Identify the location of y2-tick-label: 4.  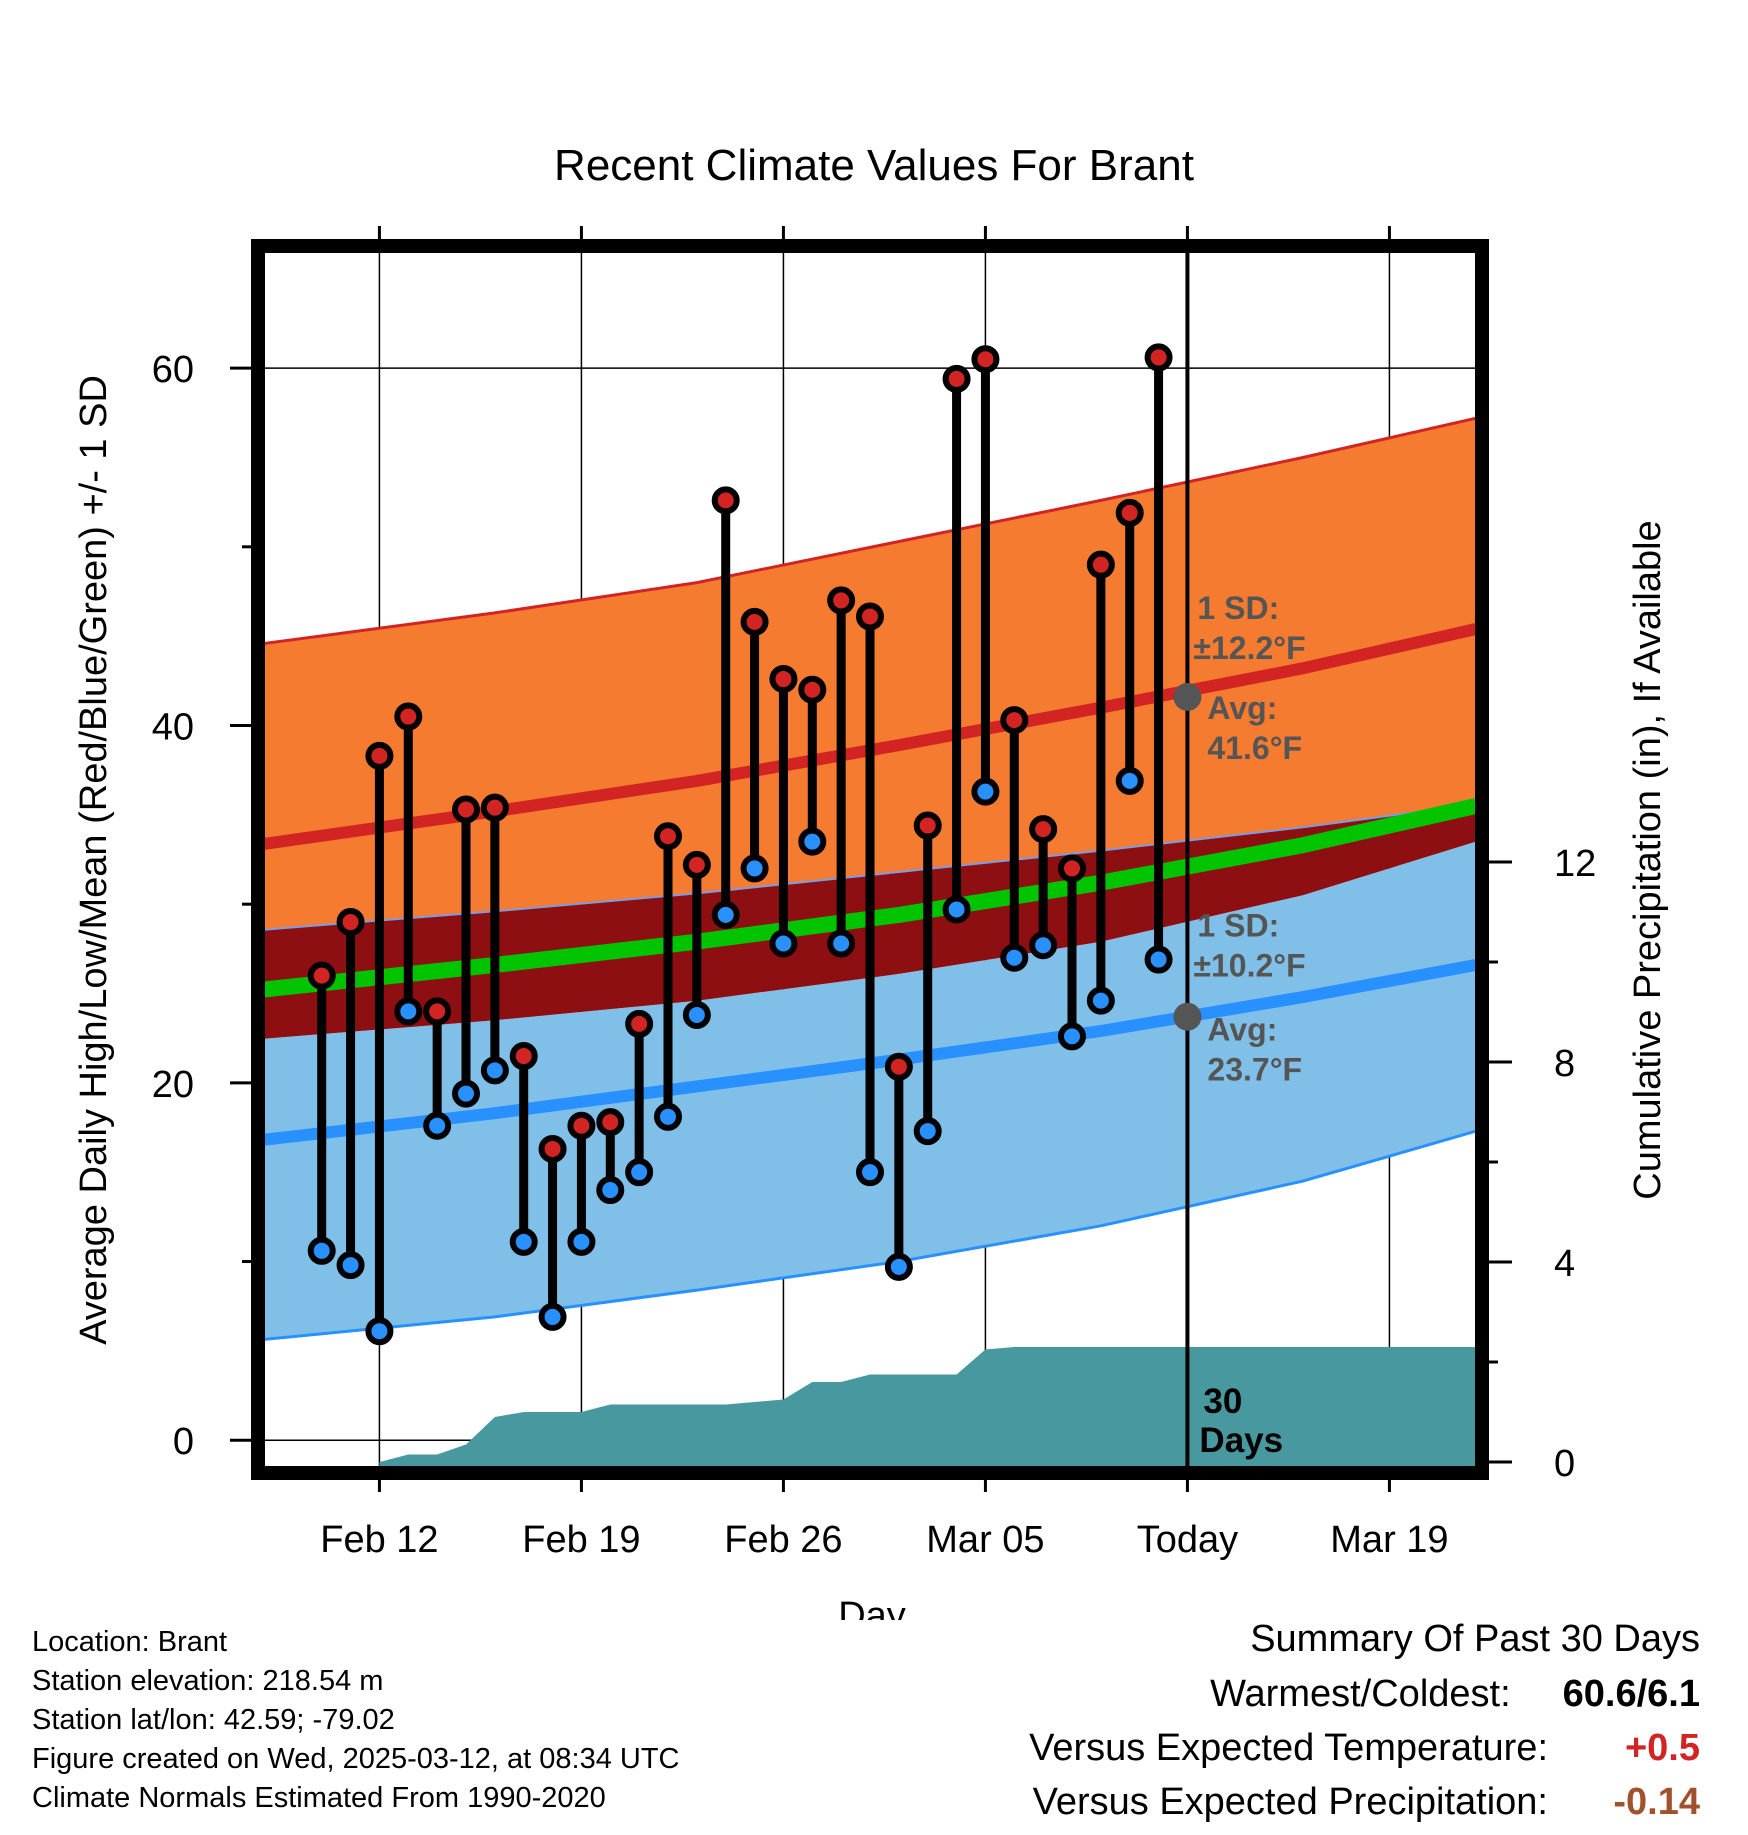
(1564, 1264).